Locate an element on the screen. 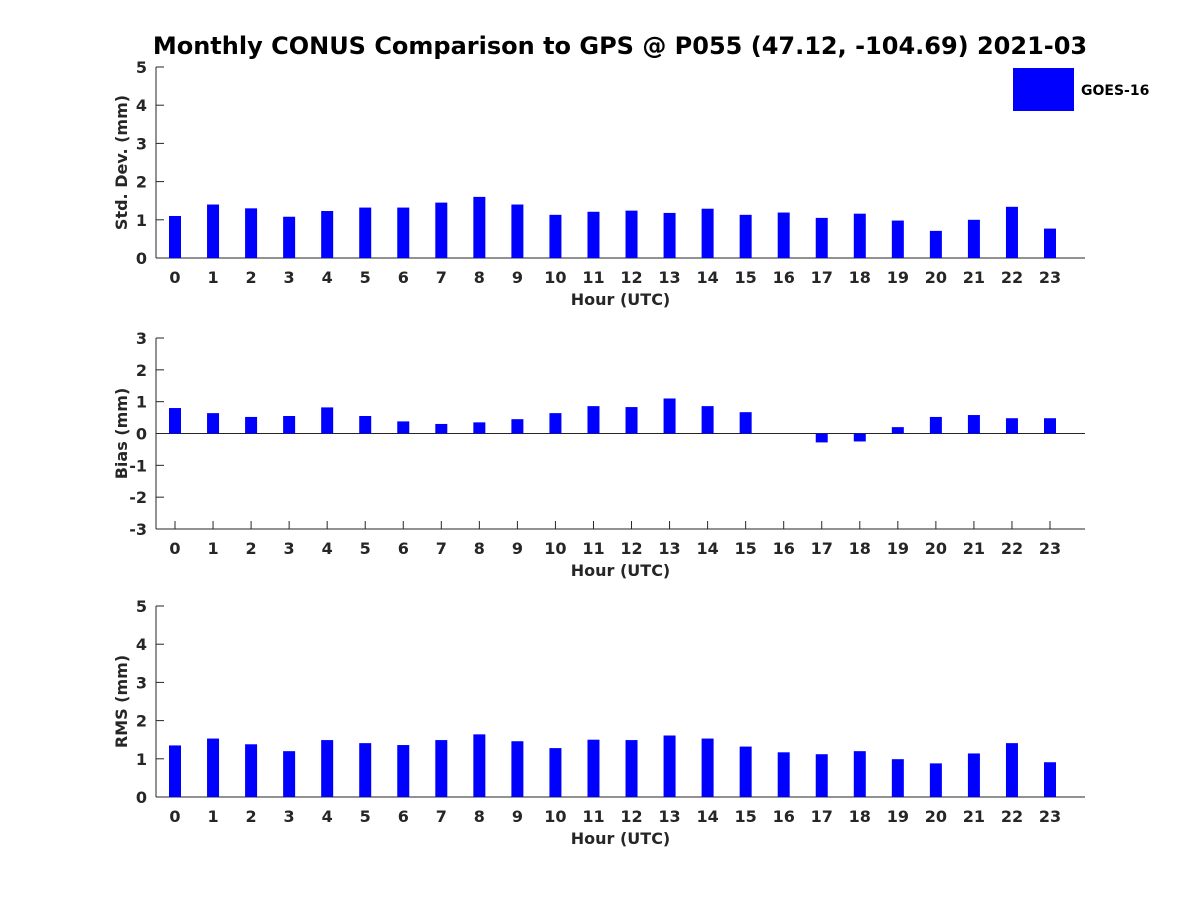 The height and width of the screenshot is (900, 1200). bias-xtick-label: 22 is located at coordinates (1012, 548).